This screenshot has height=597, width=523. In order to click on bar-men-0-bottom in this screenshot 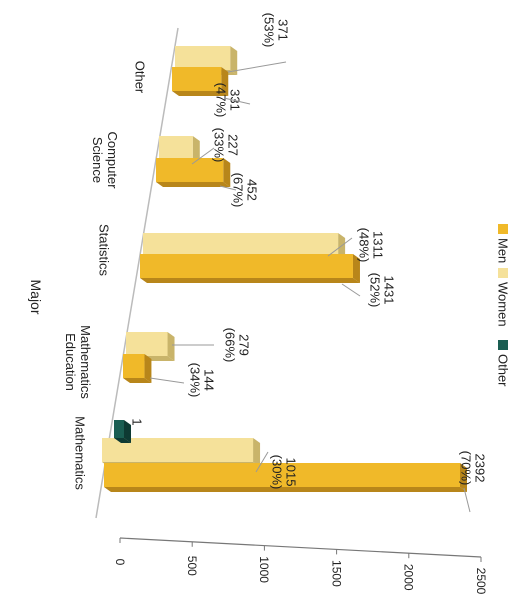, I will do `click(285, 489)`.